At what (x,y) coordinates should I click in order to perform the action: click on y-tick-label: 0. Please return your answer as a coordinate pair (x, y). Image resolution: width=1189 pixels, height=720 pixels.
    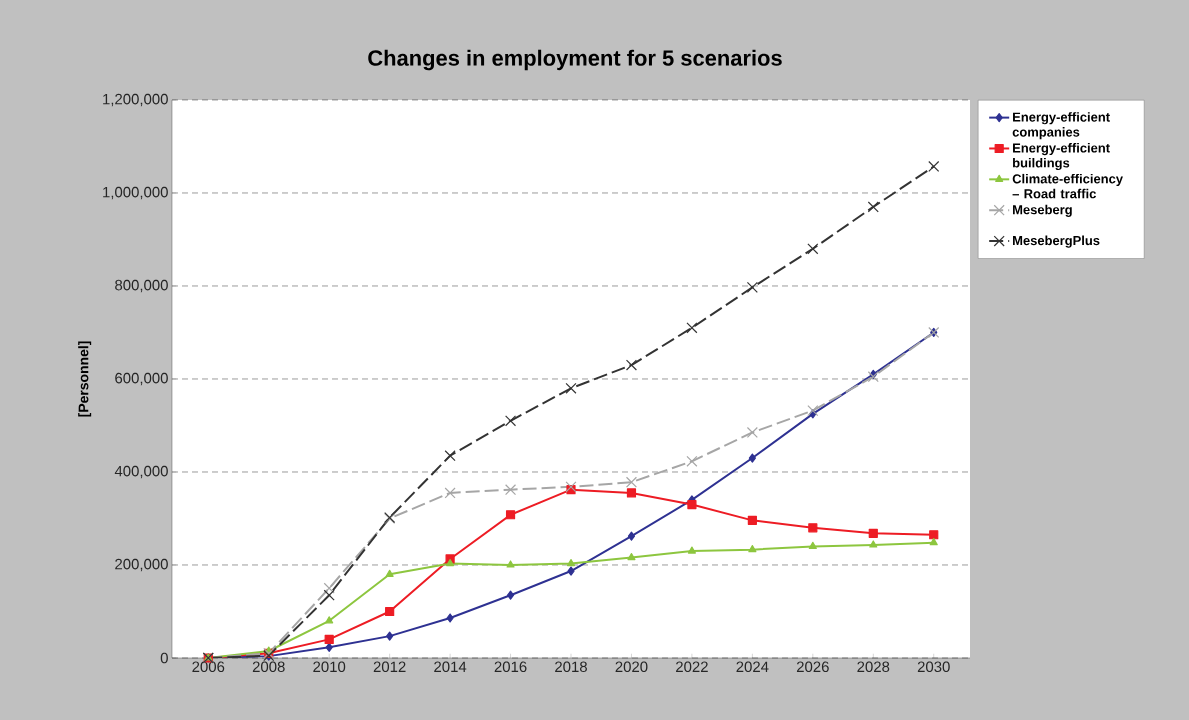
    Looking at the image, I should click on (164, 658).